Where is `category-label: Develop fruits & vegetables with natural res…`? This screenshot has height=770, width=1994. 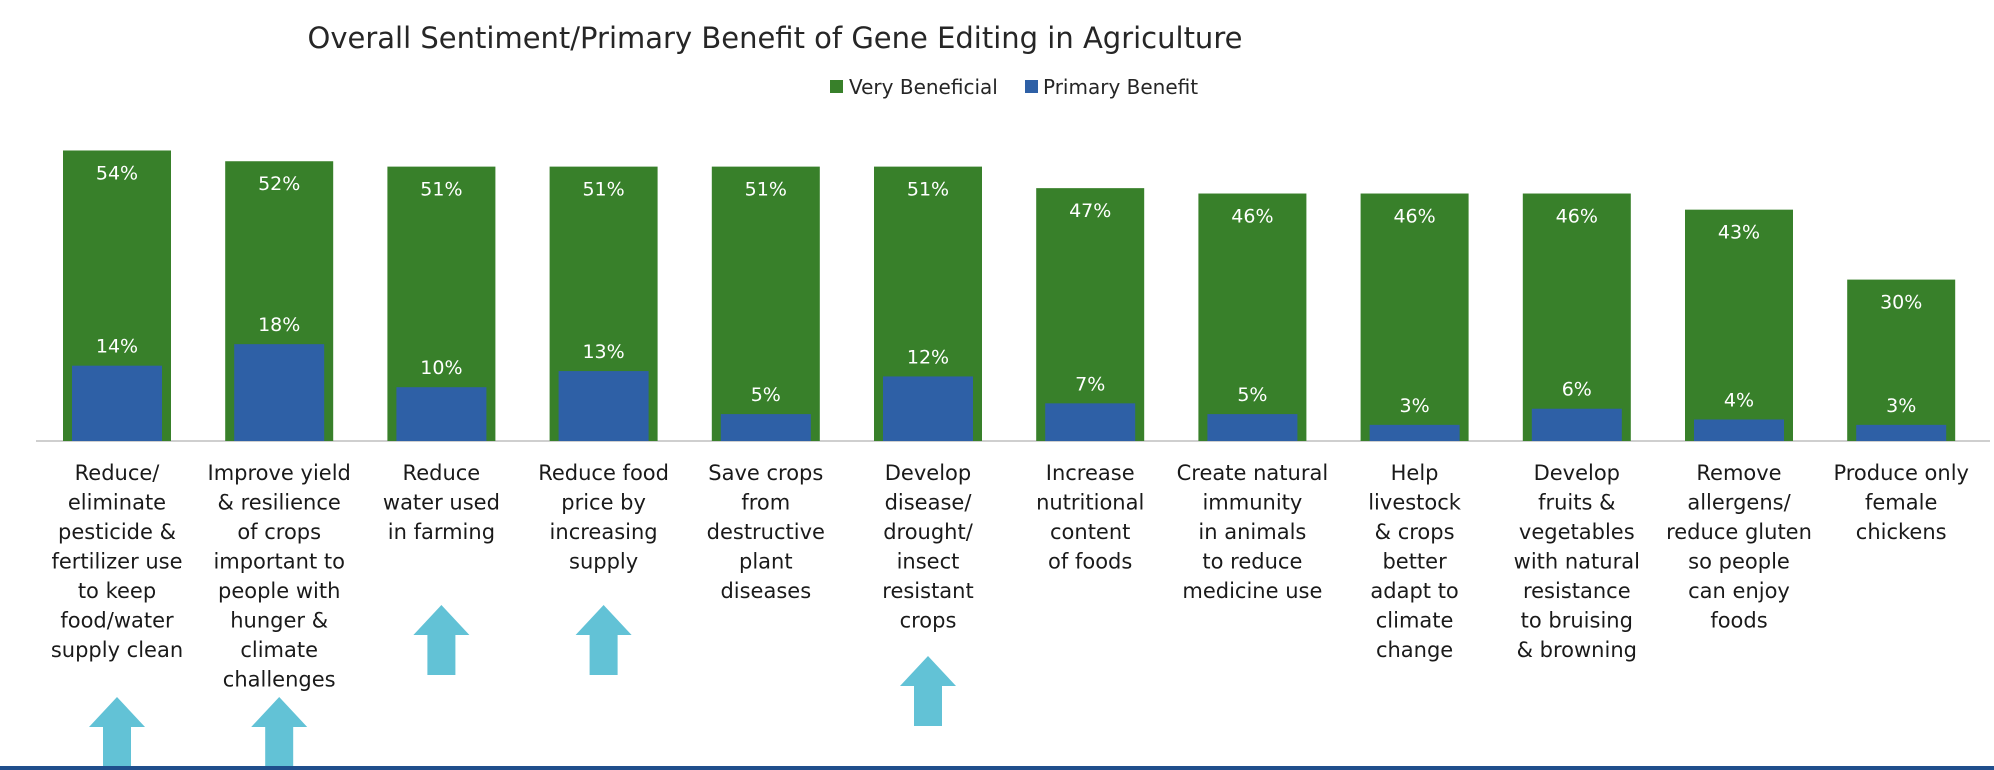
category-label: Develop fruits & vegetables with natural res… is located at coordinates (1577, 561).